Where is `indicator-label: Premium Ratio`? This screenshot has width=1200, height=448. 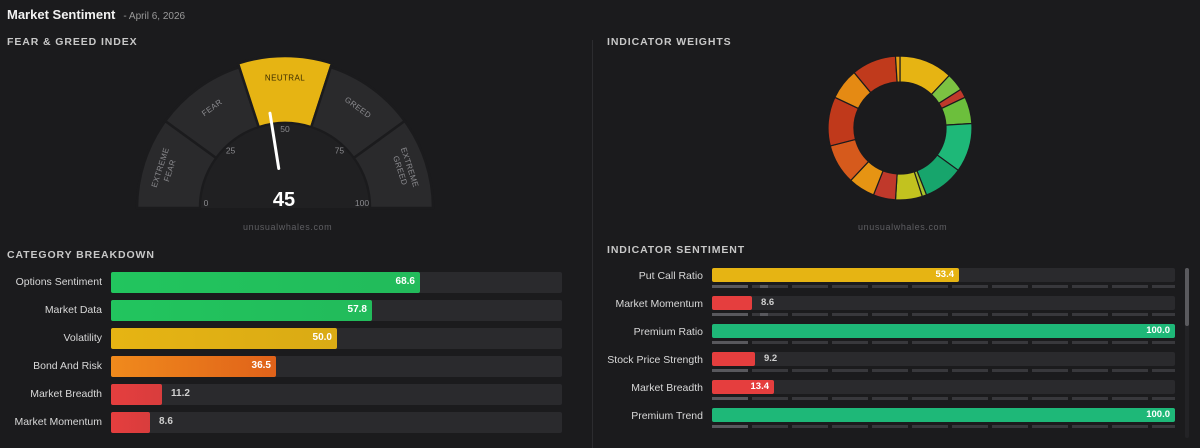 indicator-label: Premium Ratio is located at coordinates (668, 332).